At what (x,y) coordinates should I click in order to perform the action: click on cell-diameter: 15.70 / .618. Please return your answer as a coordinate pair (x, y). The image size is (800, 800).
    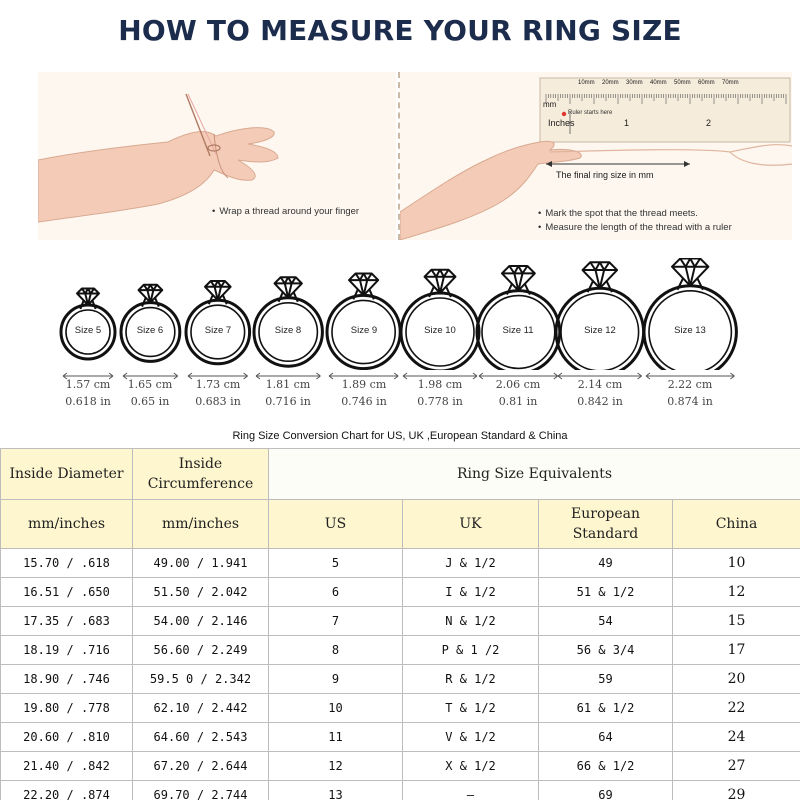
    Looking at the image, I should click on (66, 563).